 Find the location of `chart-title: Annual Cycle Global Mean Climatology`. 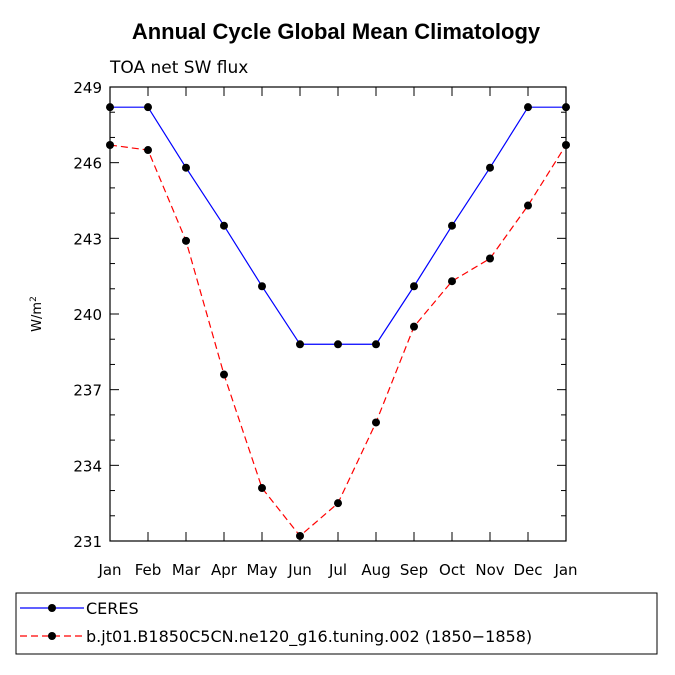

chart-title: Annual Cycle Global Mean Climatology is located at coordinates (336, 31).